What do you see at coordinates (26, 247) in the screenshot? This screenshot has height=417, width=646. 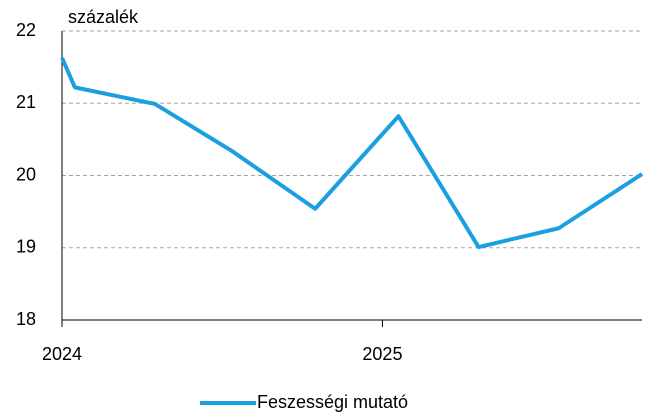 I see `y-tick-label: 19` at bounding box center [26, 247].